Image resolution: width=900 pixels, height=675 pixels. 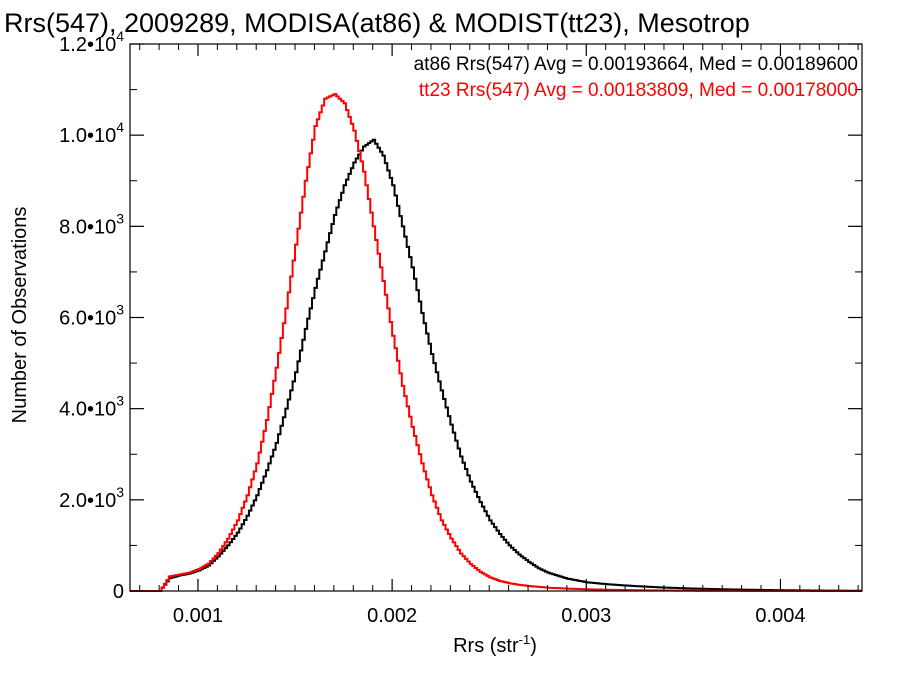 I want to click on x-tick-label: 0.002, so click(x=392, y=616).